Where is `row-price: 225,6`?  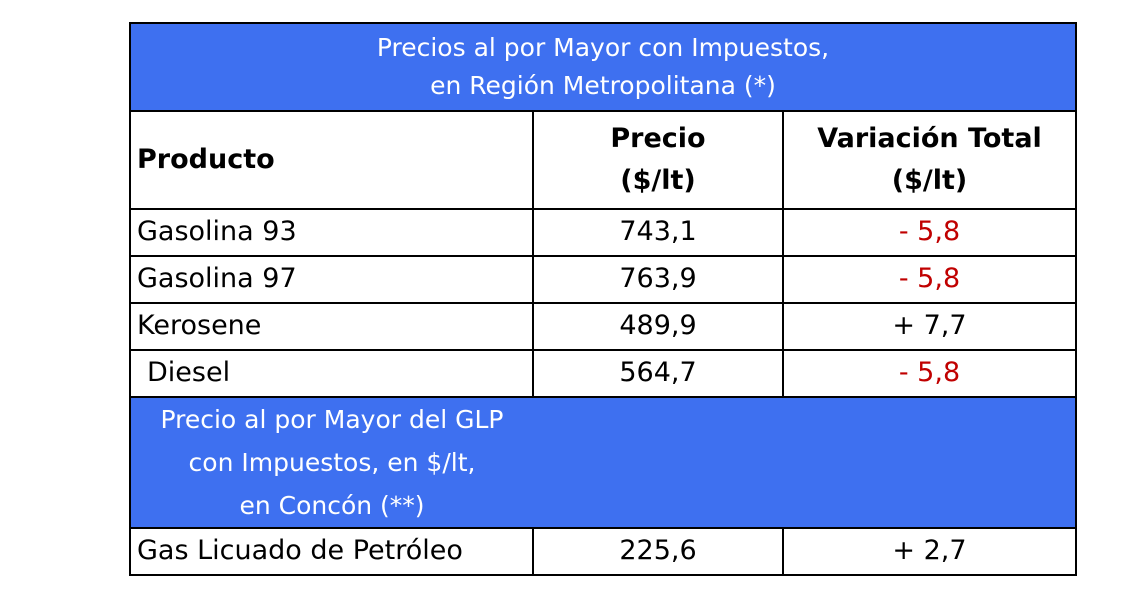 row-price: 225,6 is located at coordinates (658, 551).